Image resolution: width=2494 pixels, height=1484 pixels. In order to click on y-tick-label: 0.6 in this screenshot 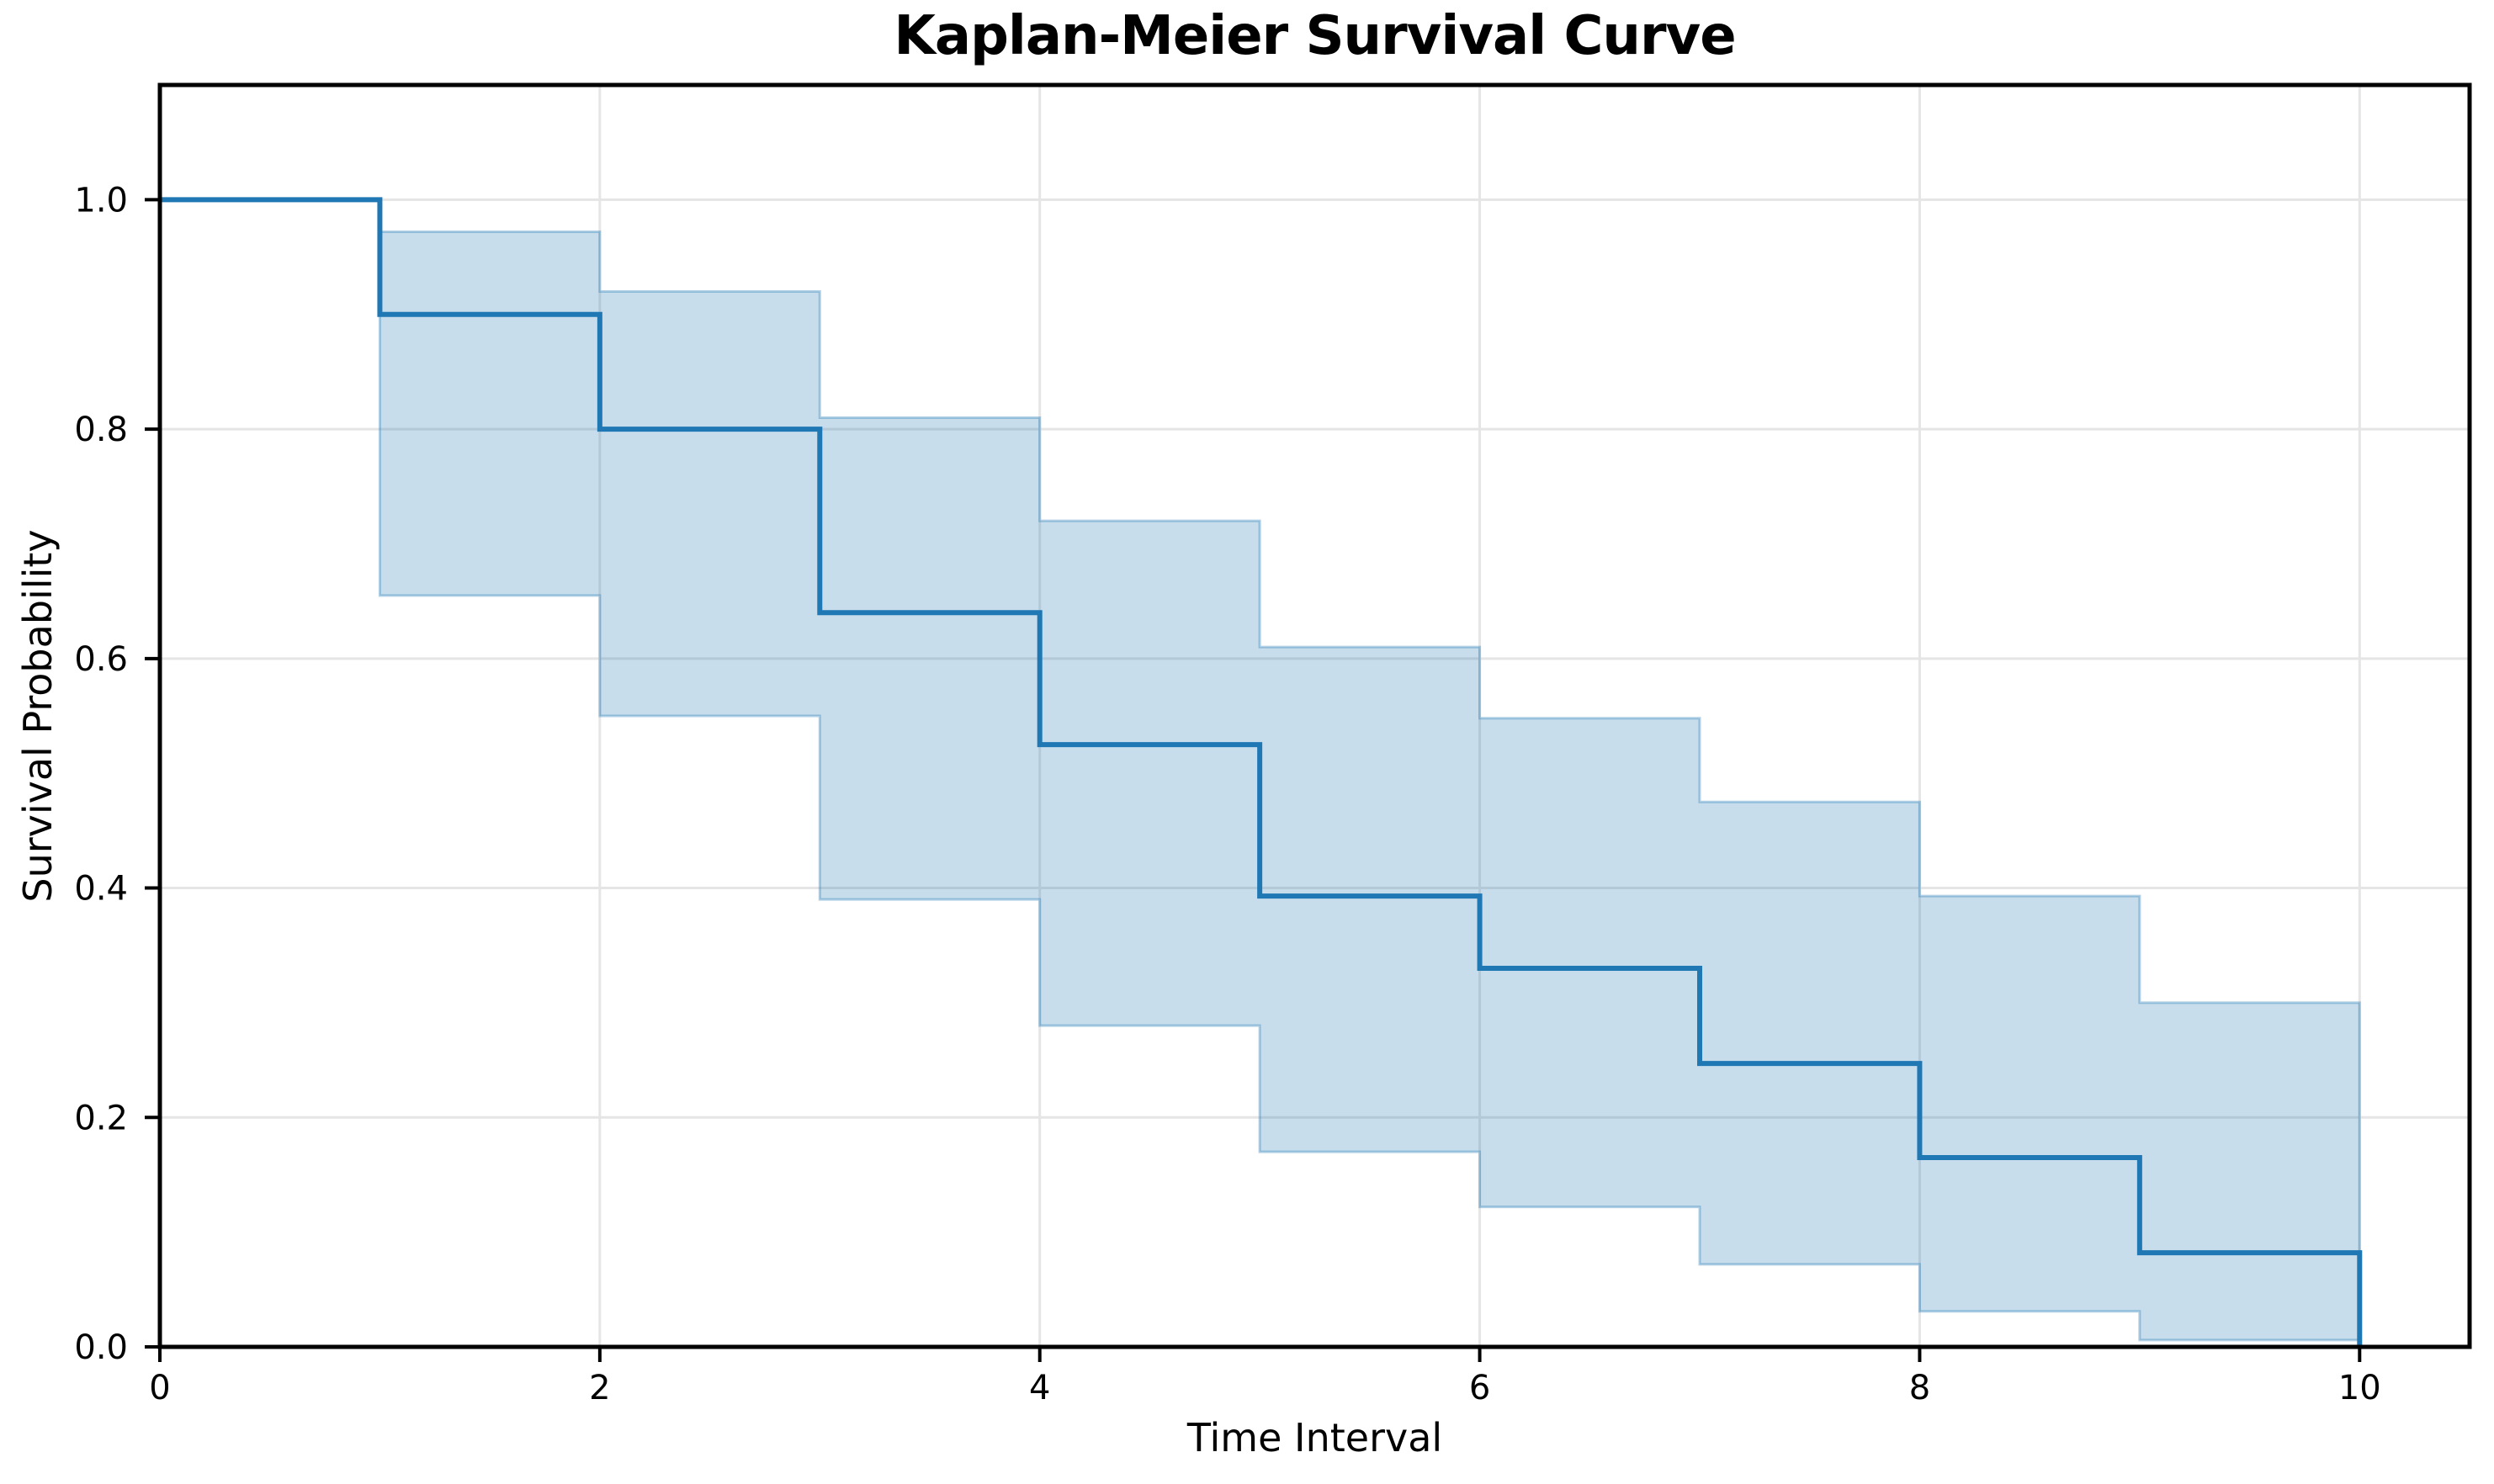, I will do `click(101, 659)`.